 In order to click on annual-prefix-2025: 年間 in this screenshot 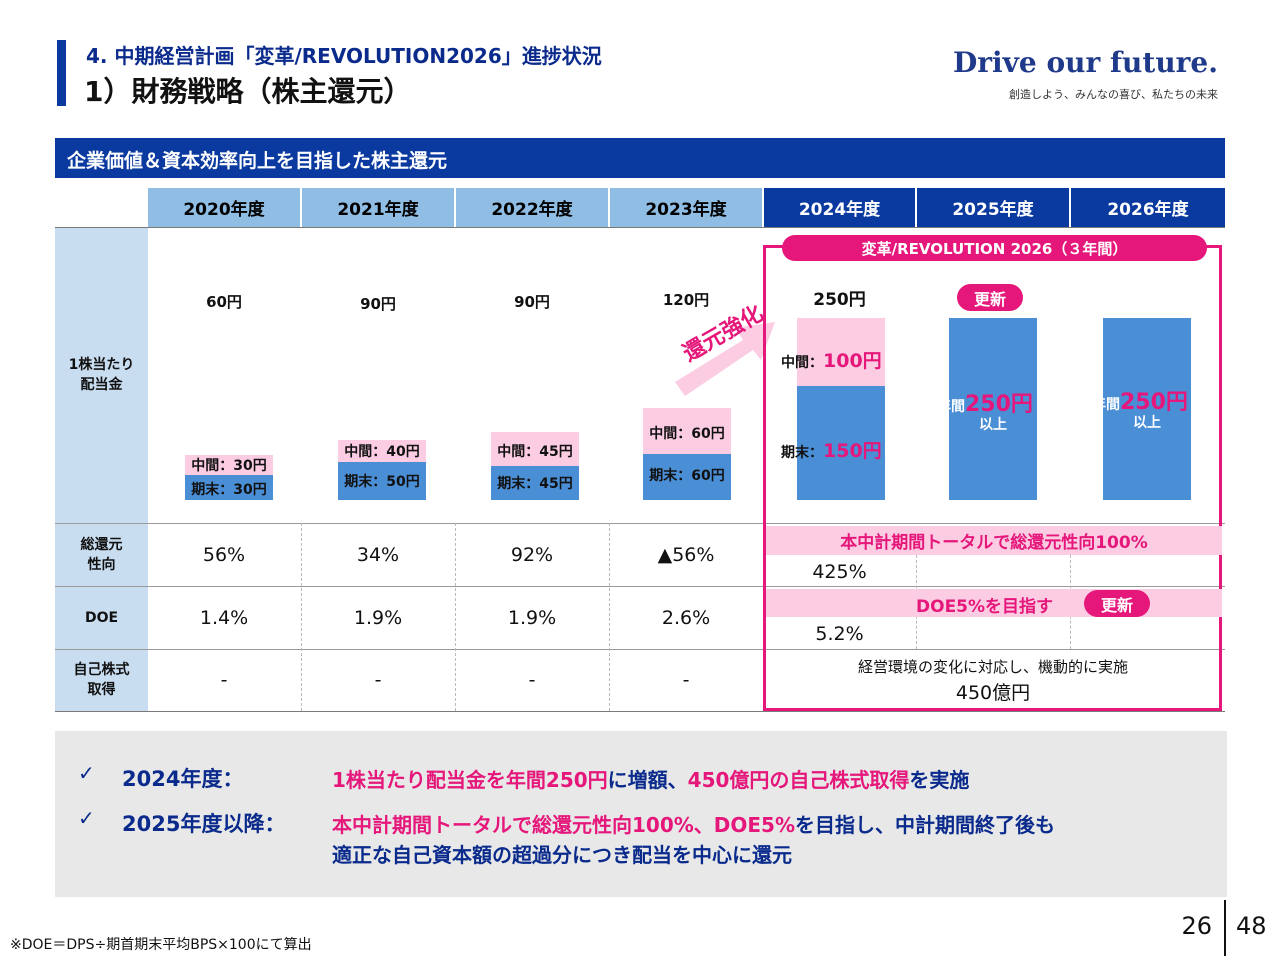, I will do `click(951, 407)`.